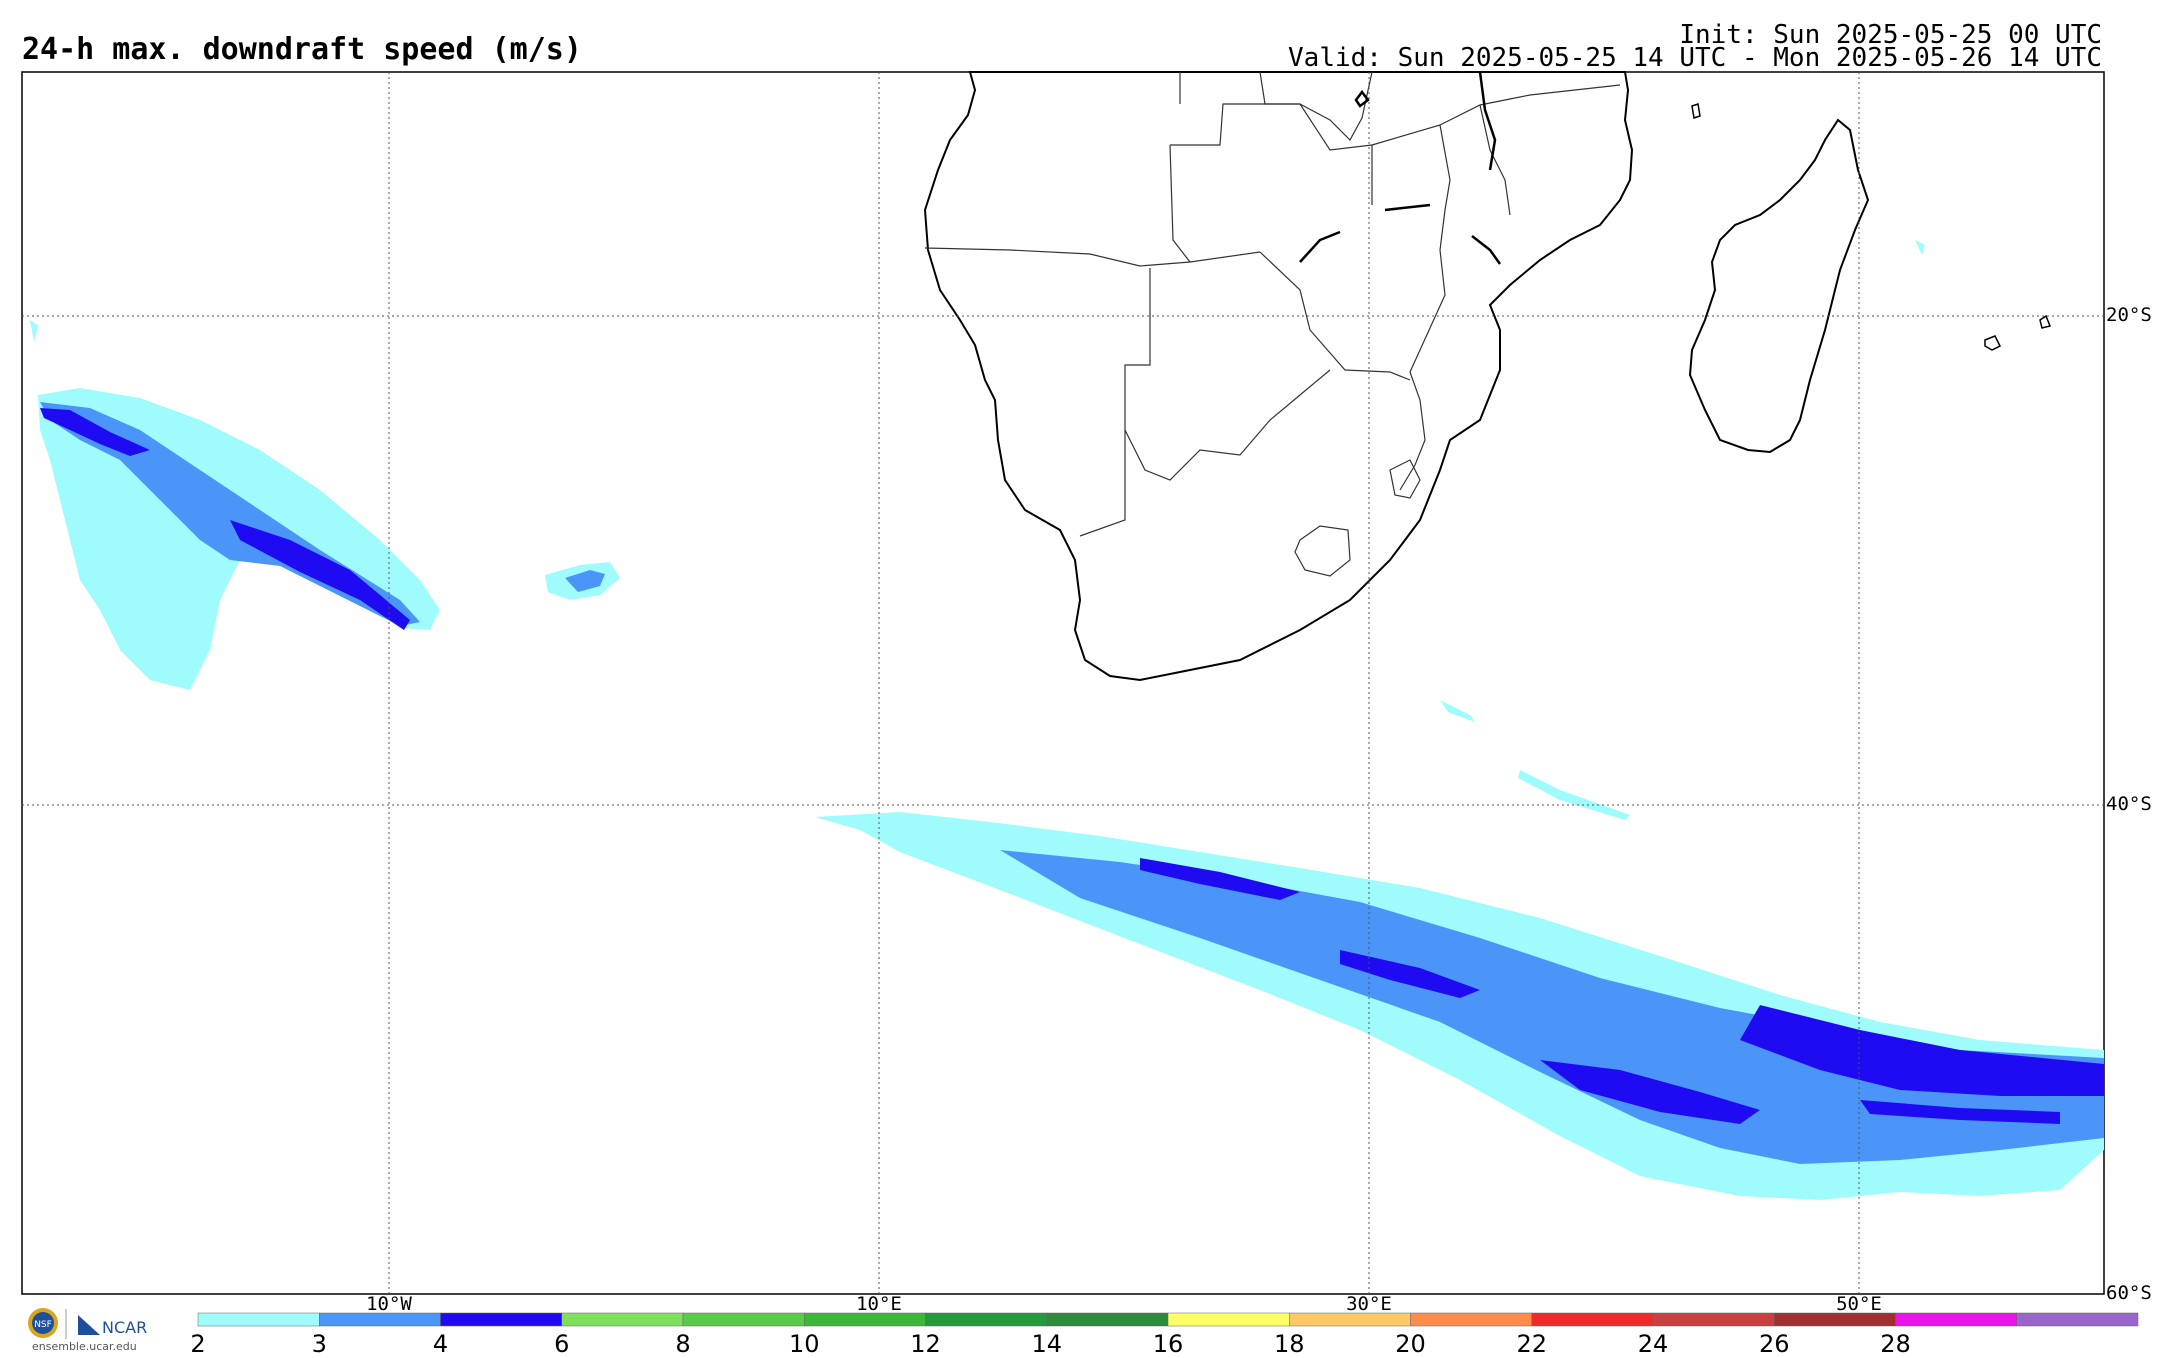 Image resolution: width=2160 pixels, height=1358 pixels. What do you see at coordinates (1400, 168) in the screenshot?
I see `lakes` at bounding box center [1400, 168].